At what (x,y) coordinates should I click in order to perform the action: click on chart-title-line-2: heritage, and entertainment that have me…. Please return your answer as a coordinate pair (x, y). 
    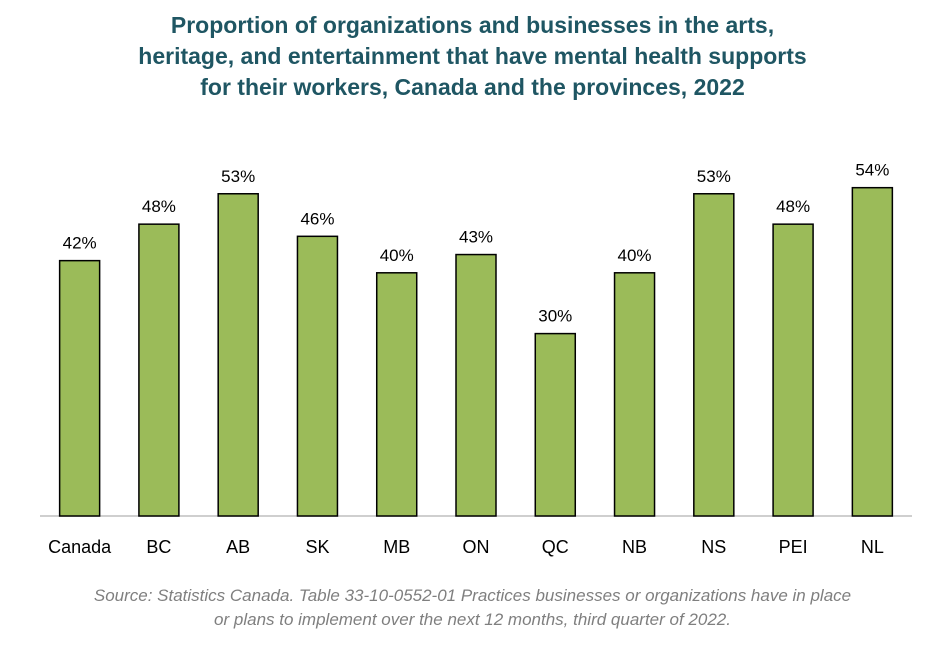
    Looking at the image, I should click on (472, 56).